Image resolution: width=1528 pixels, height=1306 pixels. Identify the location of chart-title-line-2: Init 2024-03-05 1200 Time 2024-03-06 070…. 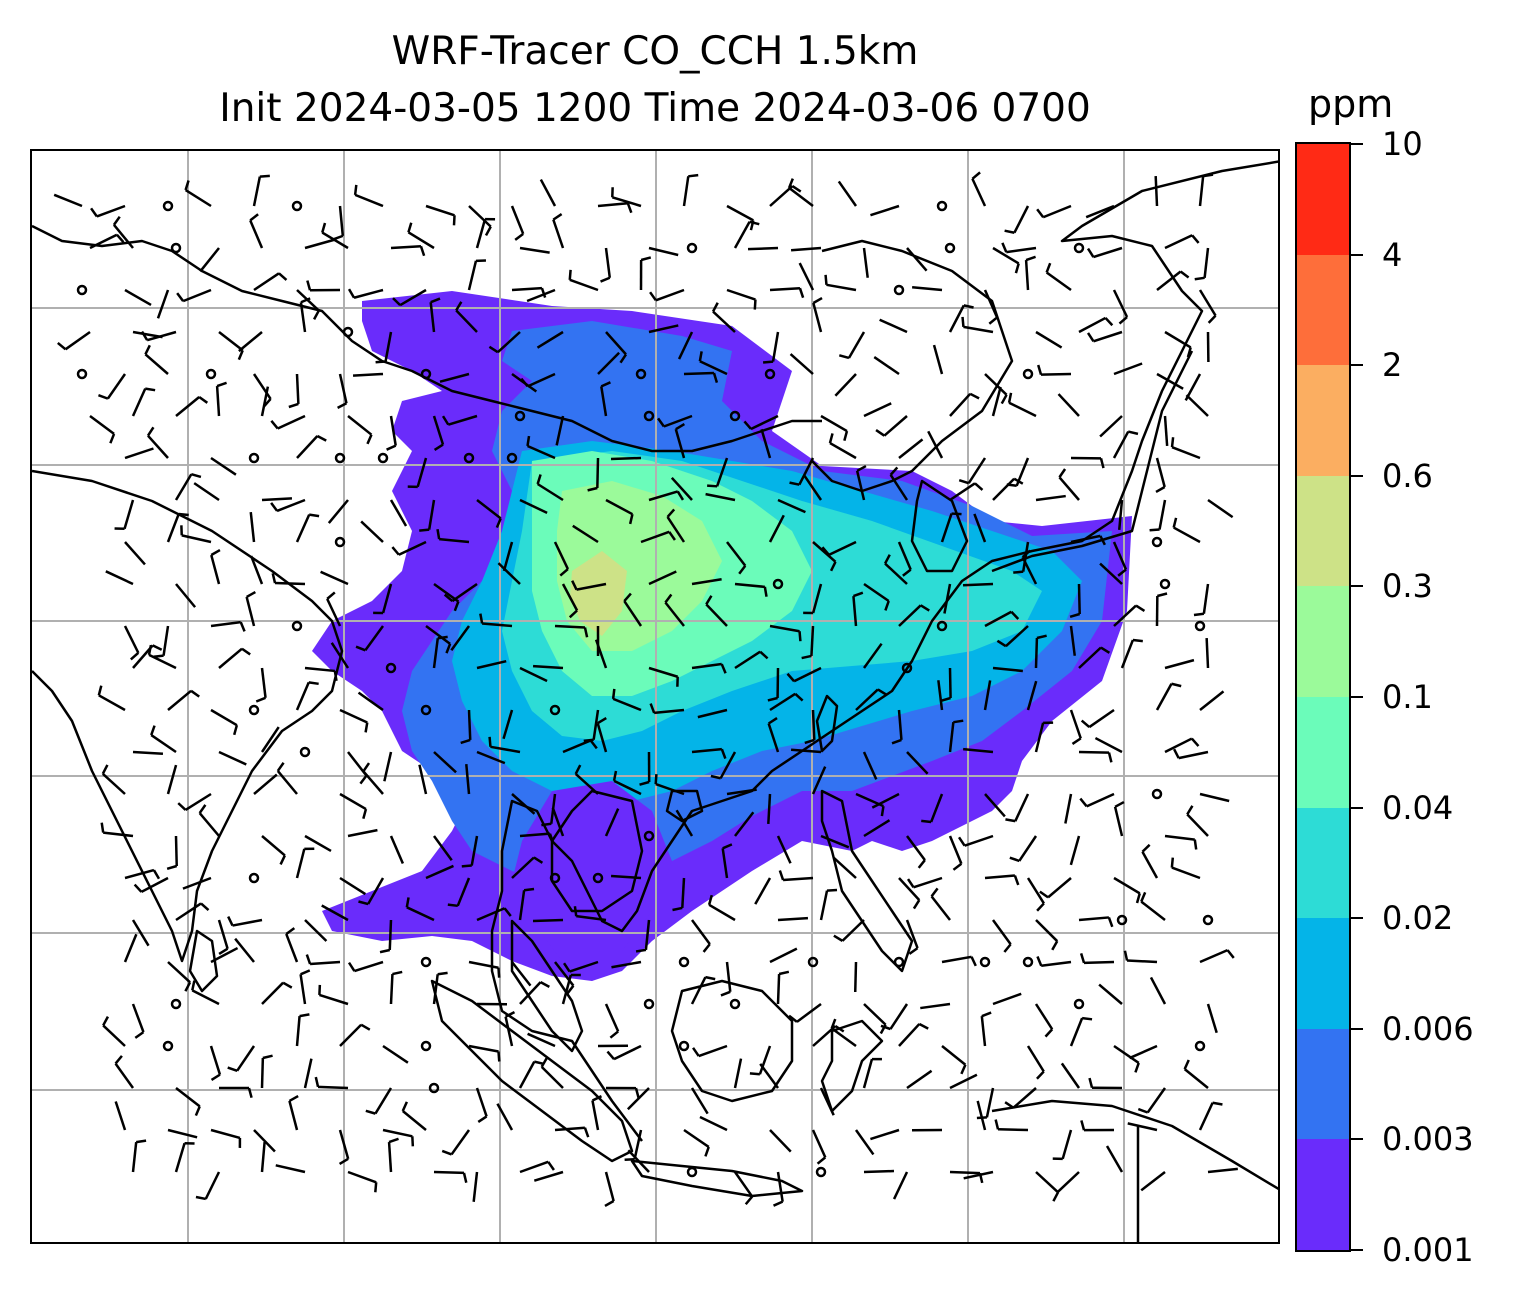
(655, 108).